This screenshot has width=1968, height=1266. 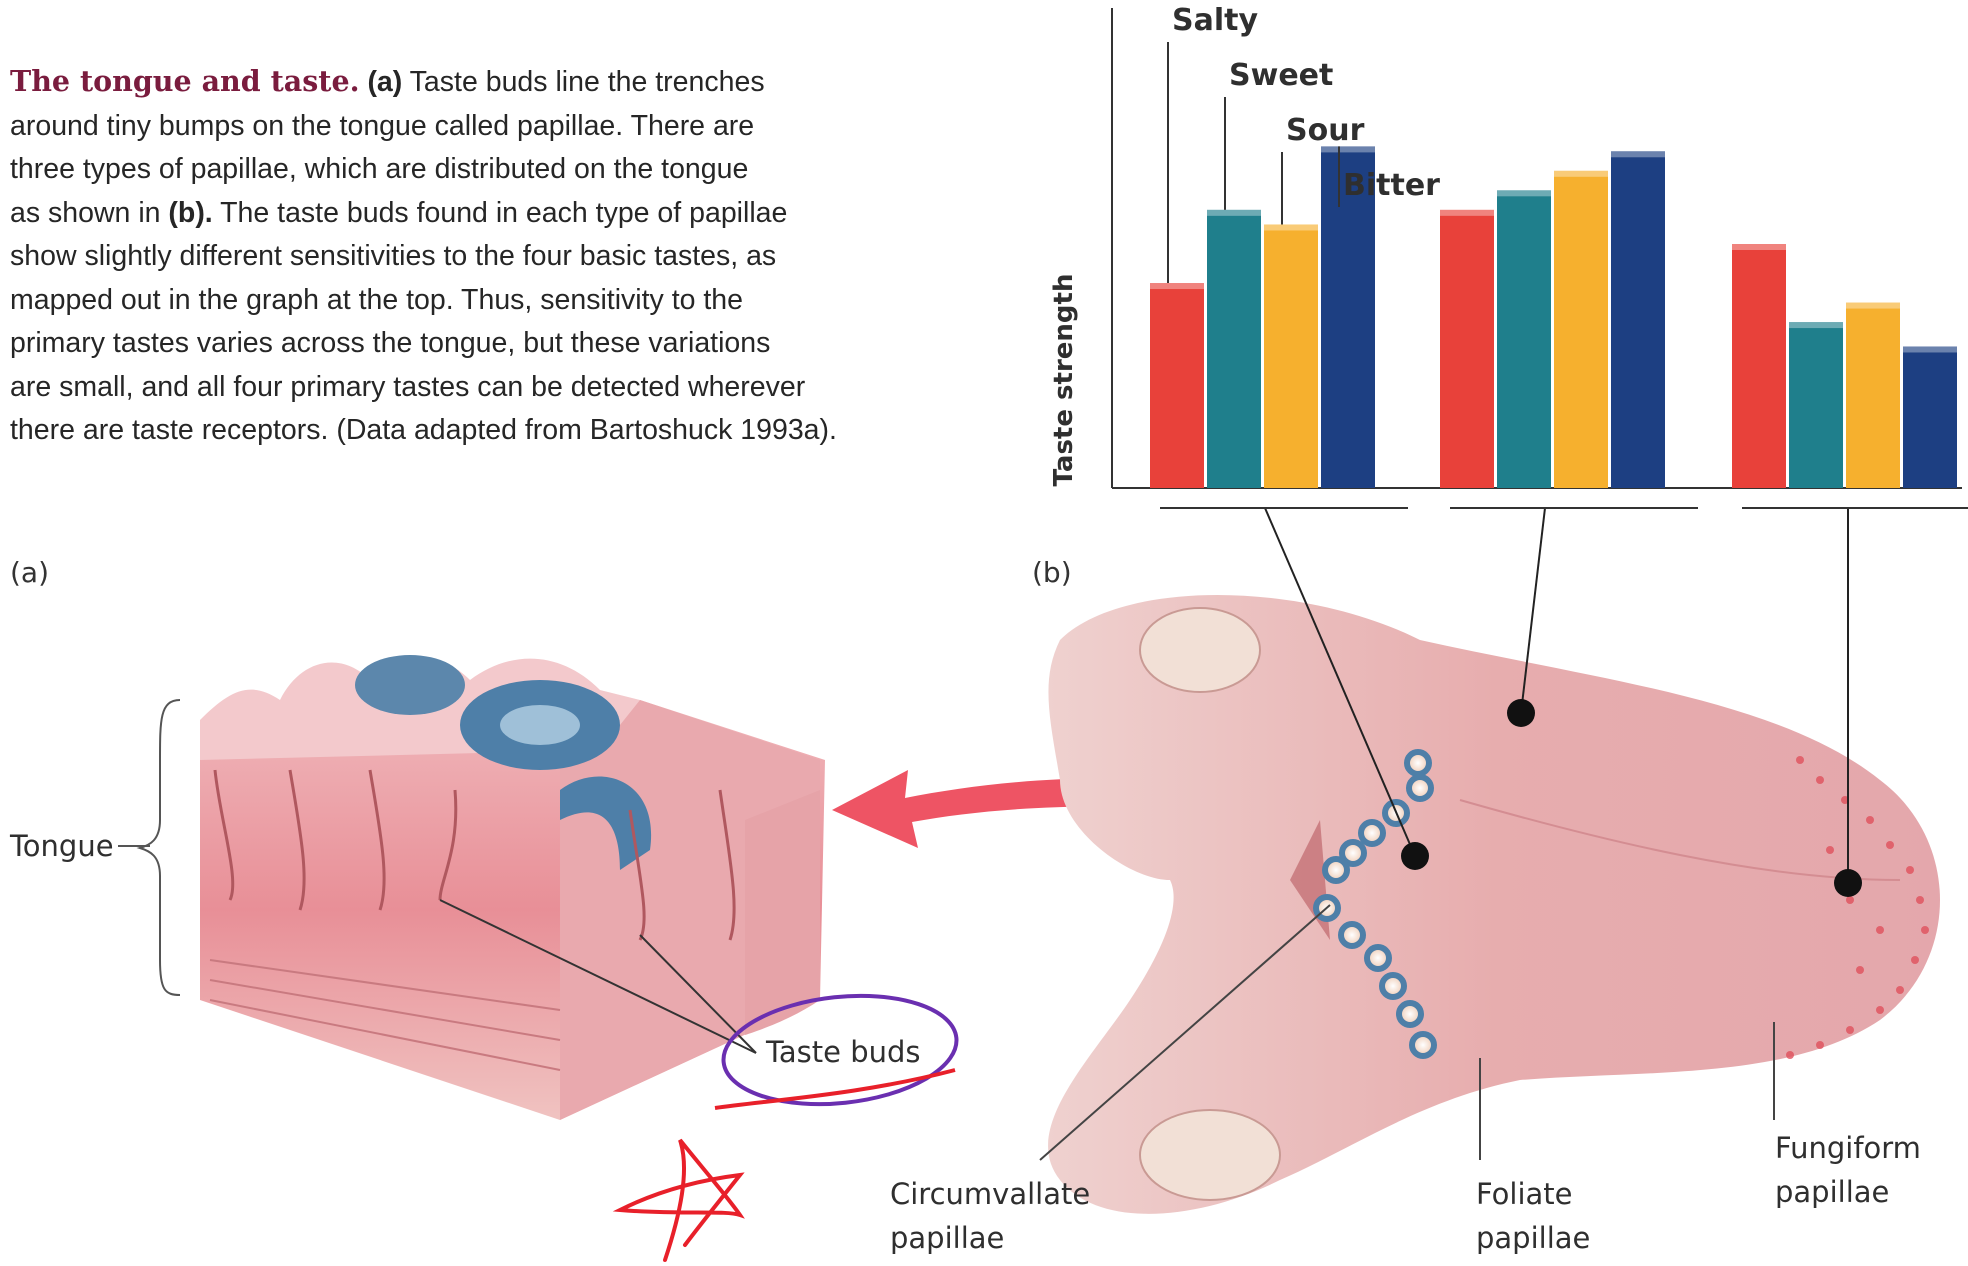 What do you see at coordinates (185, 81) in the screenshot?
I see `caption-title: The tongue and taste.` at bounding box center [185, 81].